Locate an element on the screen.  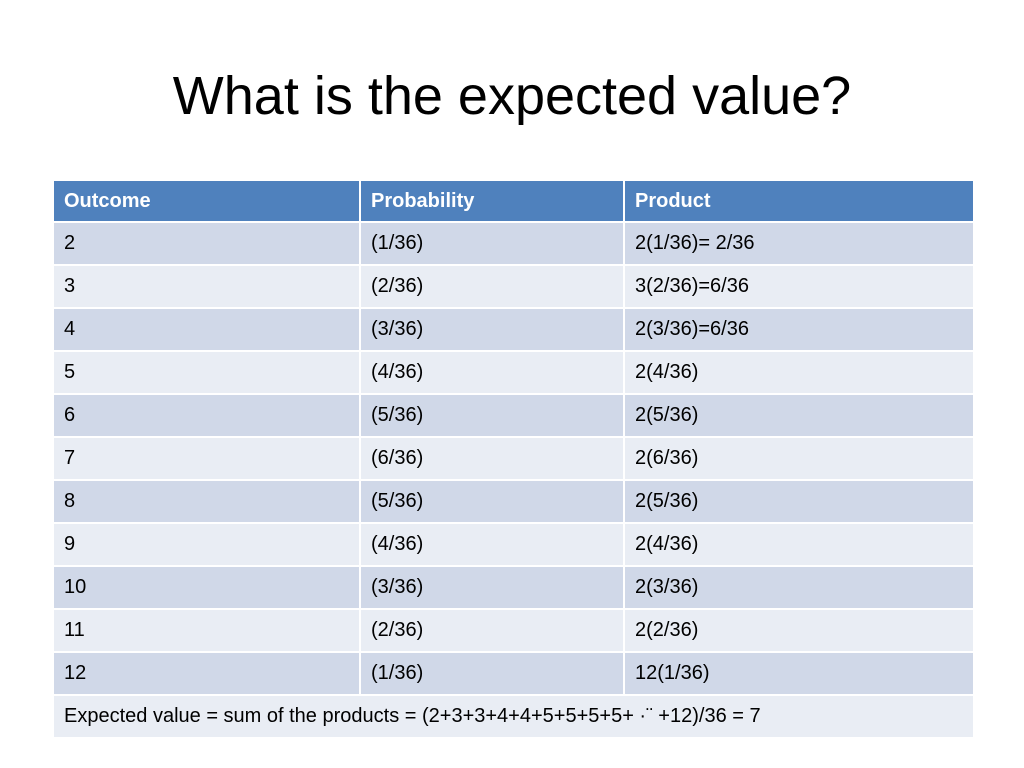
table-row: 10 (3/36) 2(3/36) is located at coordinates (513, 587).